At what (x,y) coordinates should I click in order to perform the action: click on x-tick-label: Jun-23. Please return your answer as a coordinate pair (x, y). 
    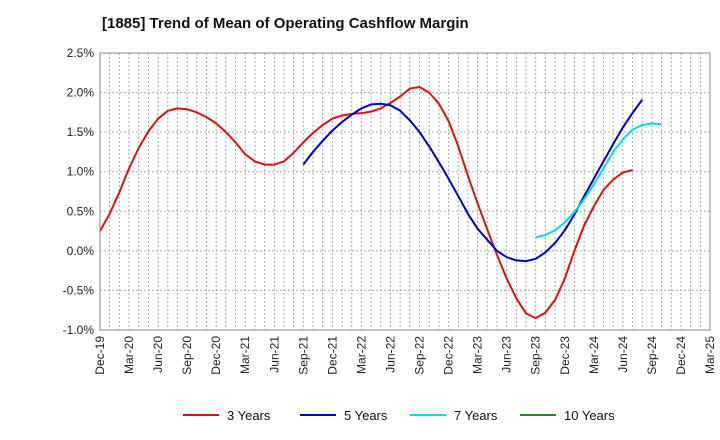
    Looking at the image, I should click on (507, 354).